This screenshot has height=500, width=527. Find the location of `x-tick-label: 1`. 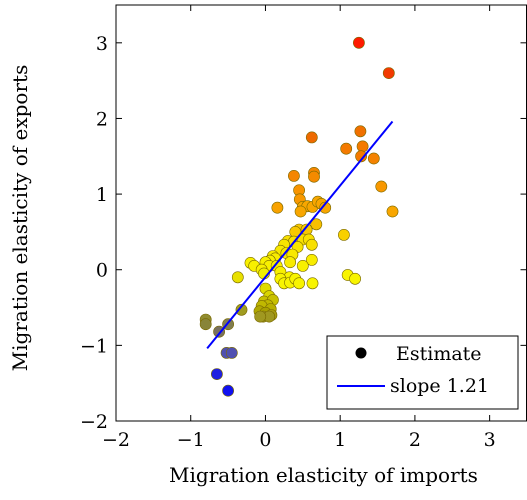

x-tick-label: 1 is located at coordinates (340, 440).